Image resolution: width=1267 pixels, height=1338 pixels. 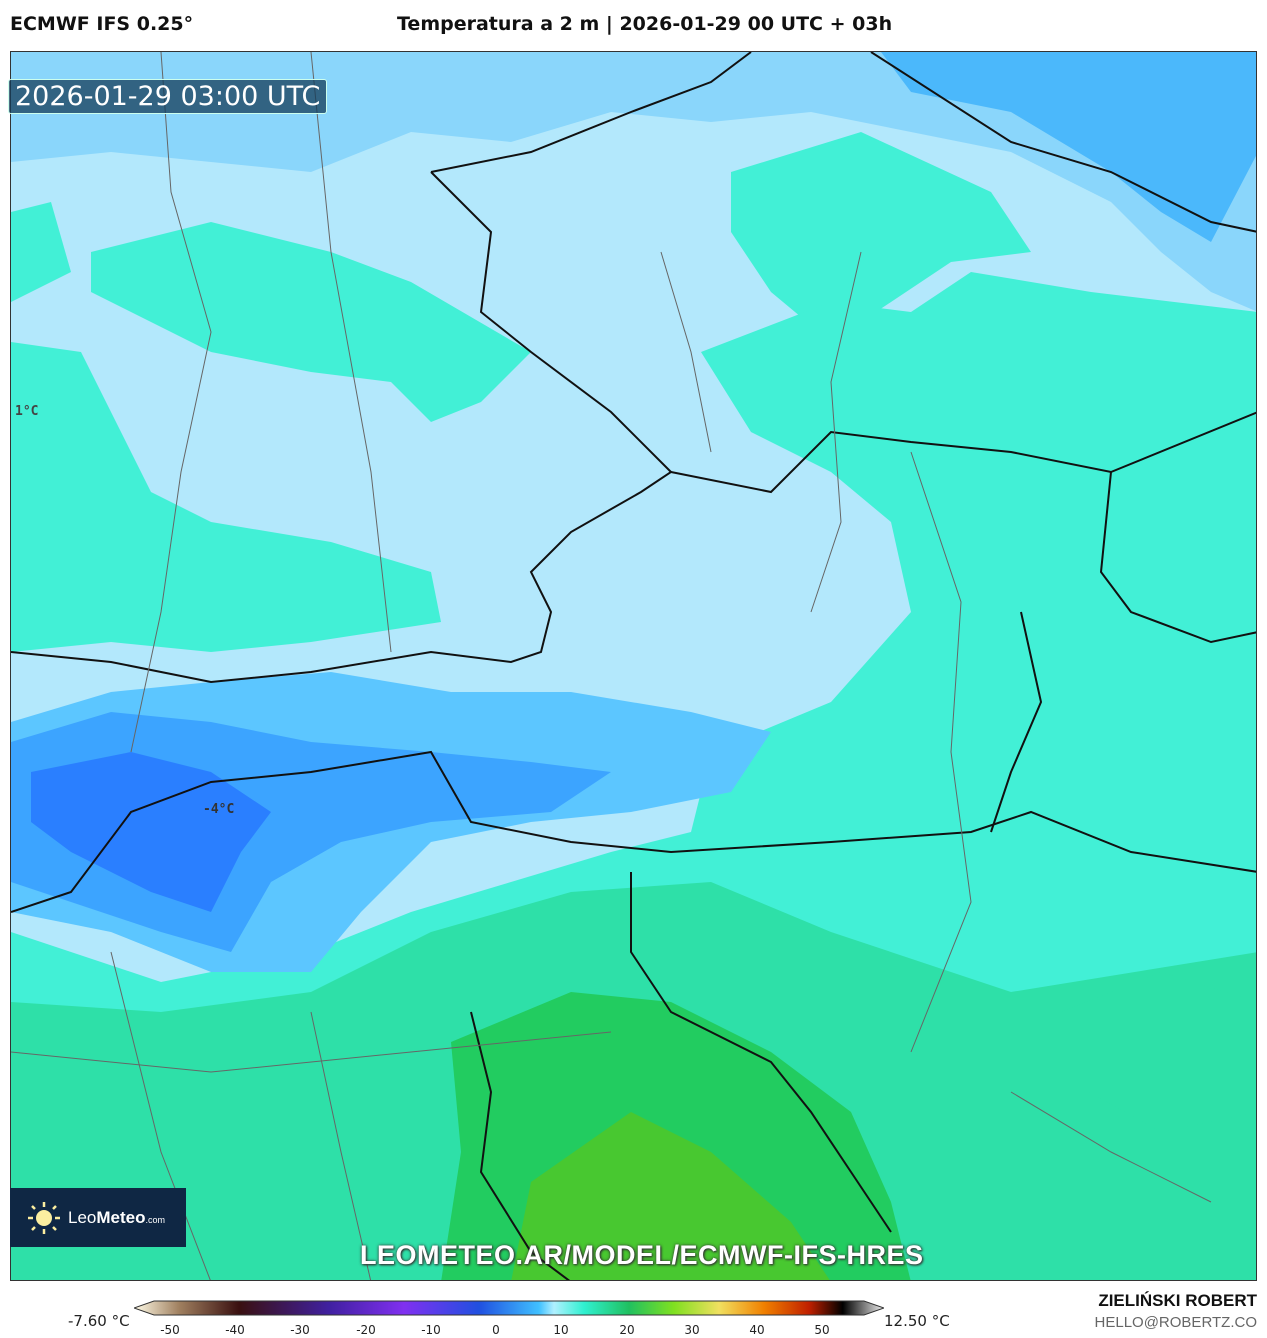 What do you see at coordinates (102, 24) in the screenshot?
I see `model-name: ECMWF IFS 0.25°` at bounding box center [102, 24].